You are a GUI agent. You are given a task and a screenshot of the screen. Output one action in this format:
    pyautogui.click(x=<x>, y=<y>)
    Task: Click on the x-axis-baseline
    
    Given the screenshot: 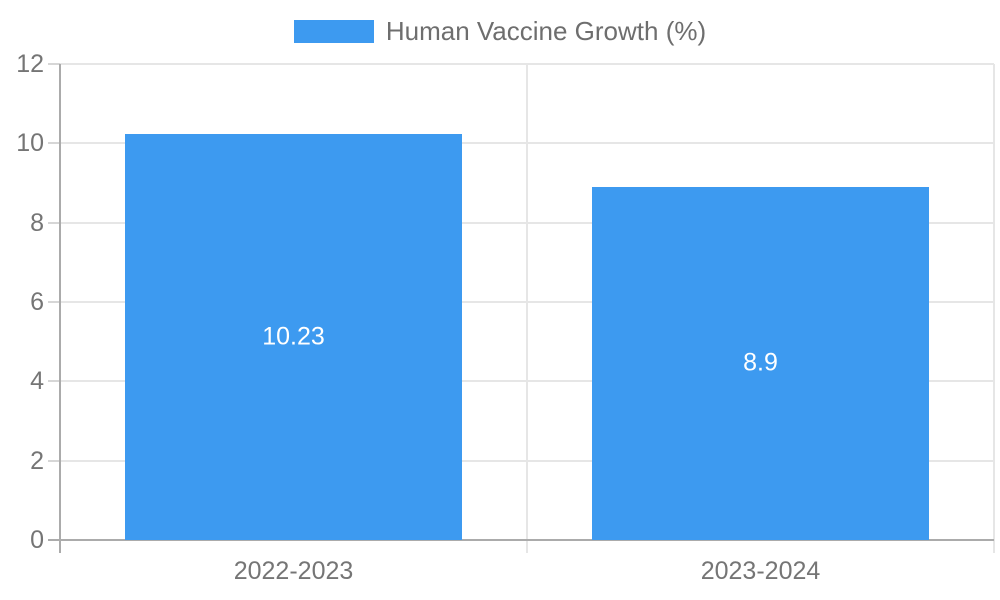 What is the action you would take?
    pyautogui.click(x=521, y=540)
    